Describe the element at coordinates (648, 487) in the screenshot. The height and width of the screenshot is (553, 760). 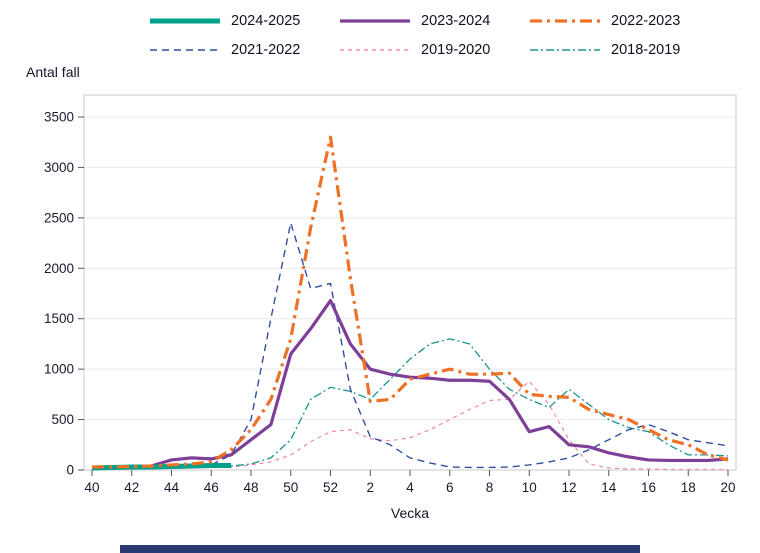
I see `svg-text: 16` at that location.